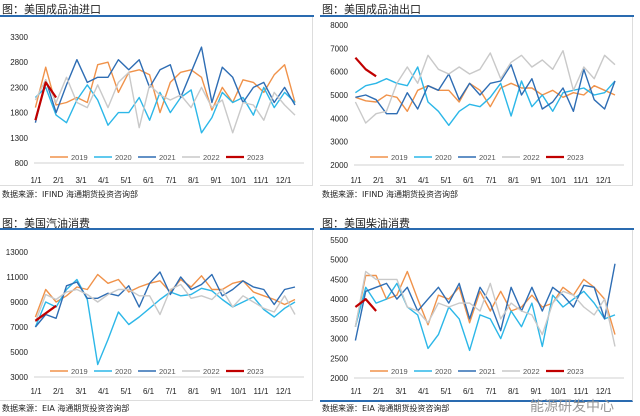 The image size is (640, 416). What do you see at coordinates (339, 240) in the screenshot?
I see `y-tick-label: 5500` at bounding box center [339, 240].